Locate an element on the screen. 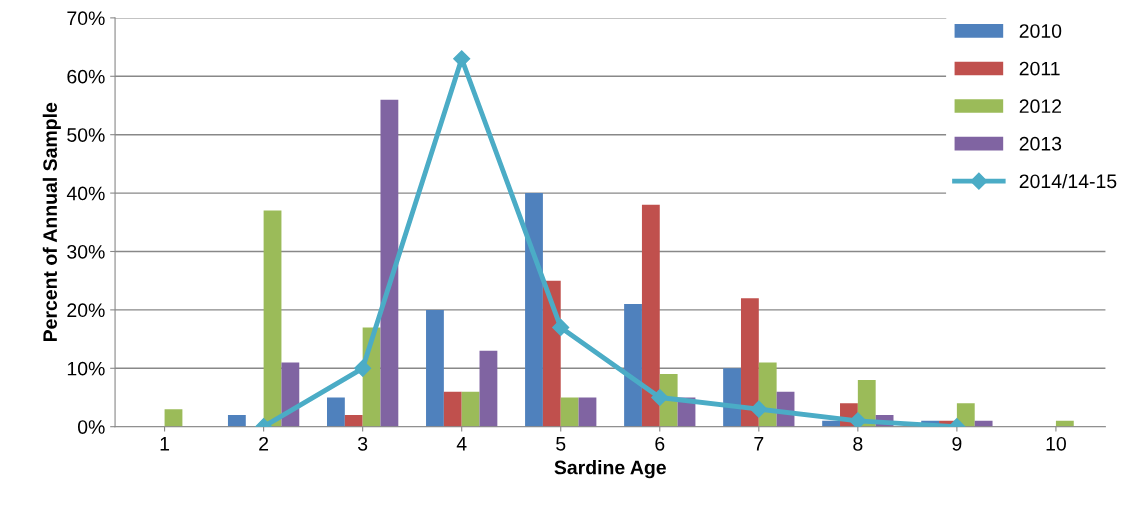 The image size is (1128, 511). x-tick-label: 4 is located at coordinates (461, 444).